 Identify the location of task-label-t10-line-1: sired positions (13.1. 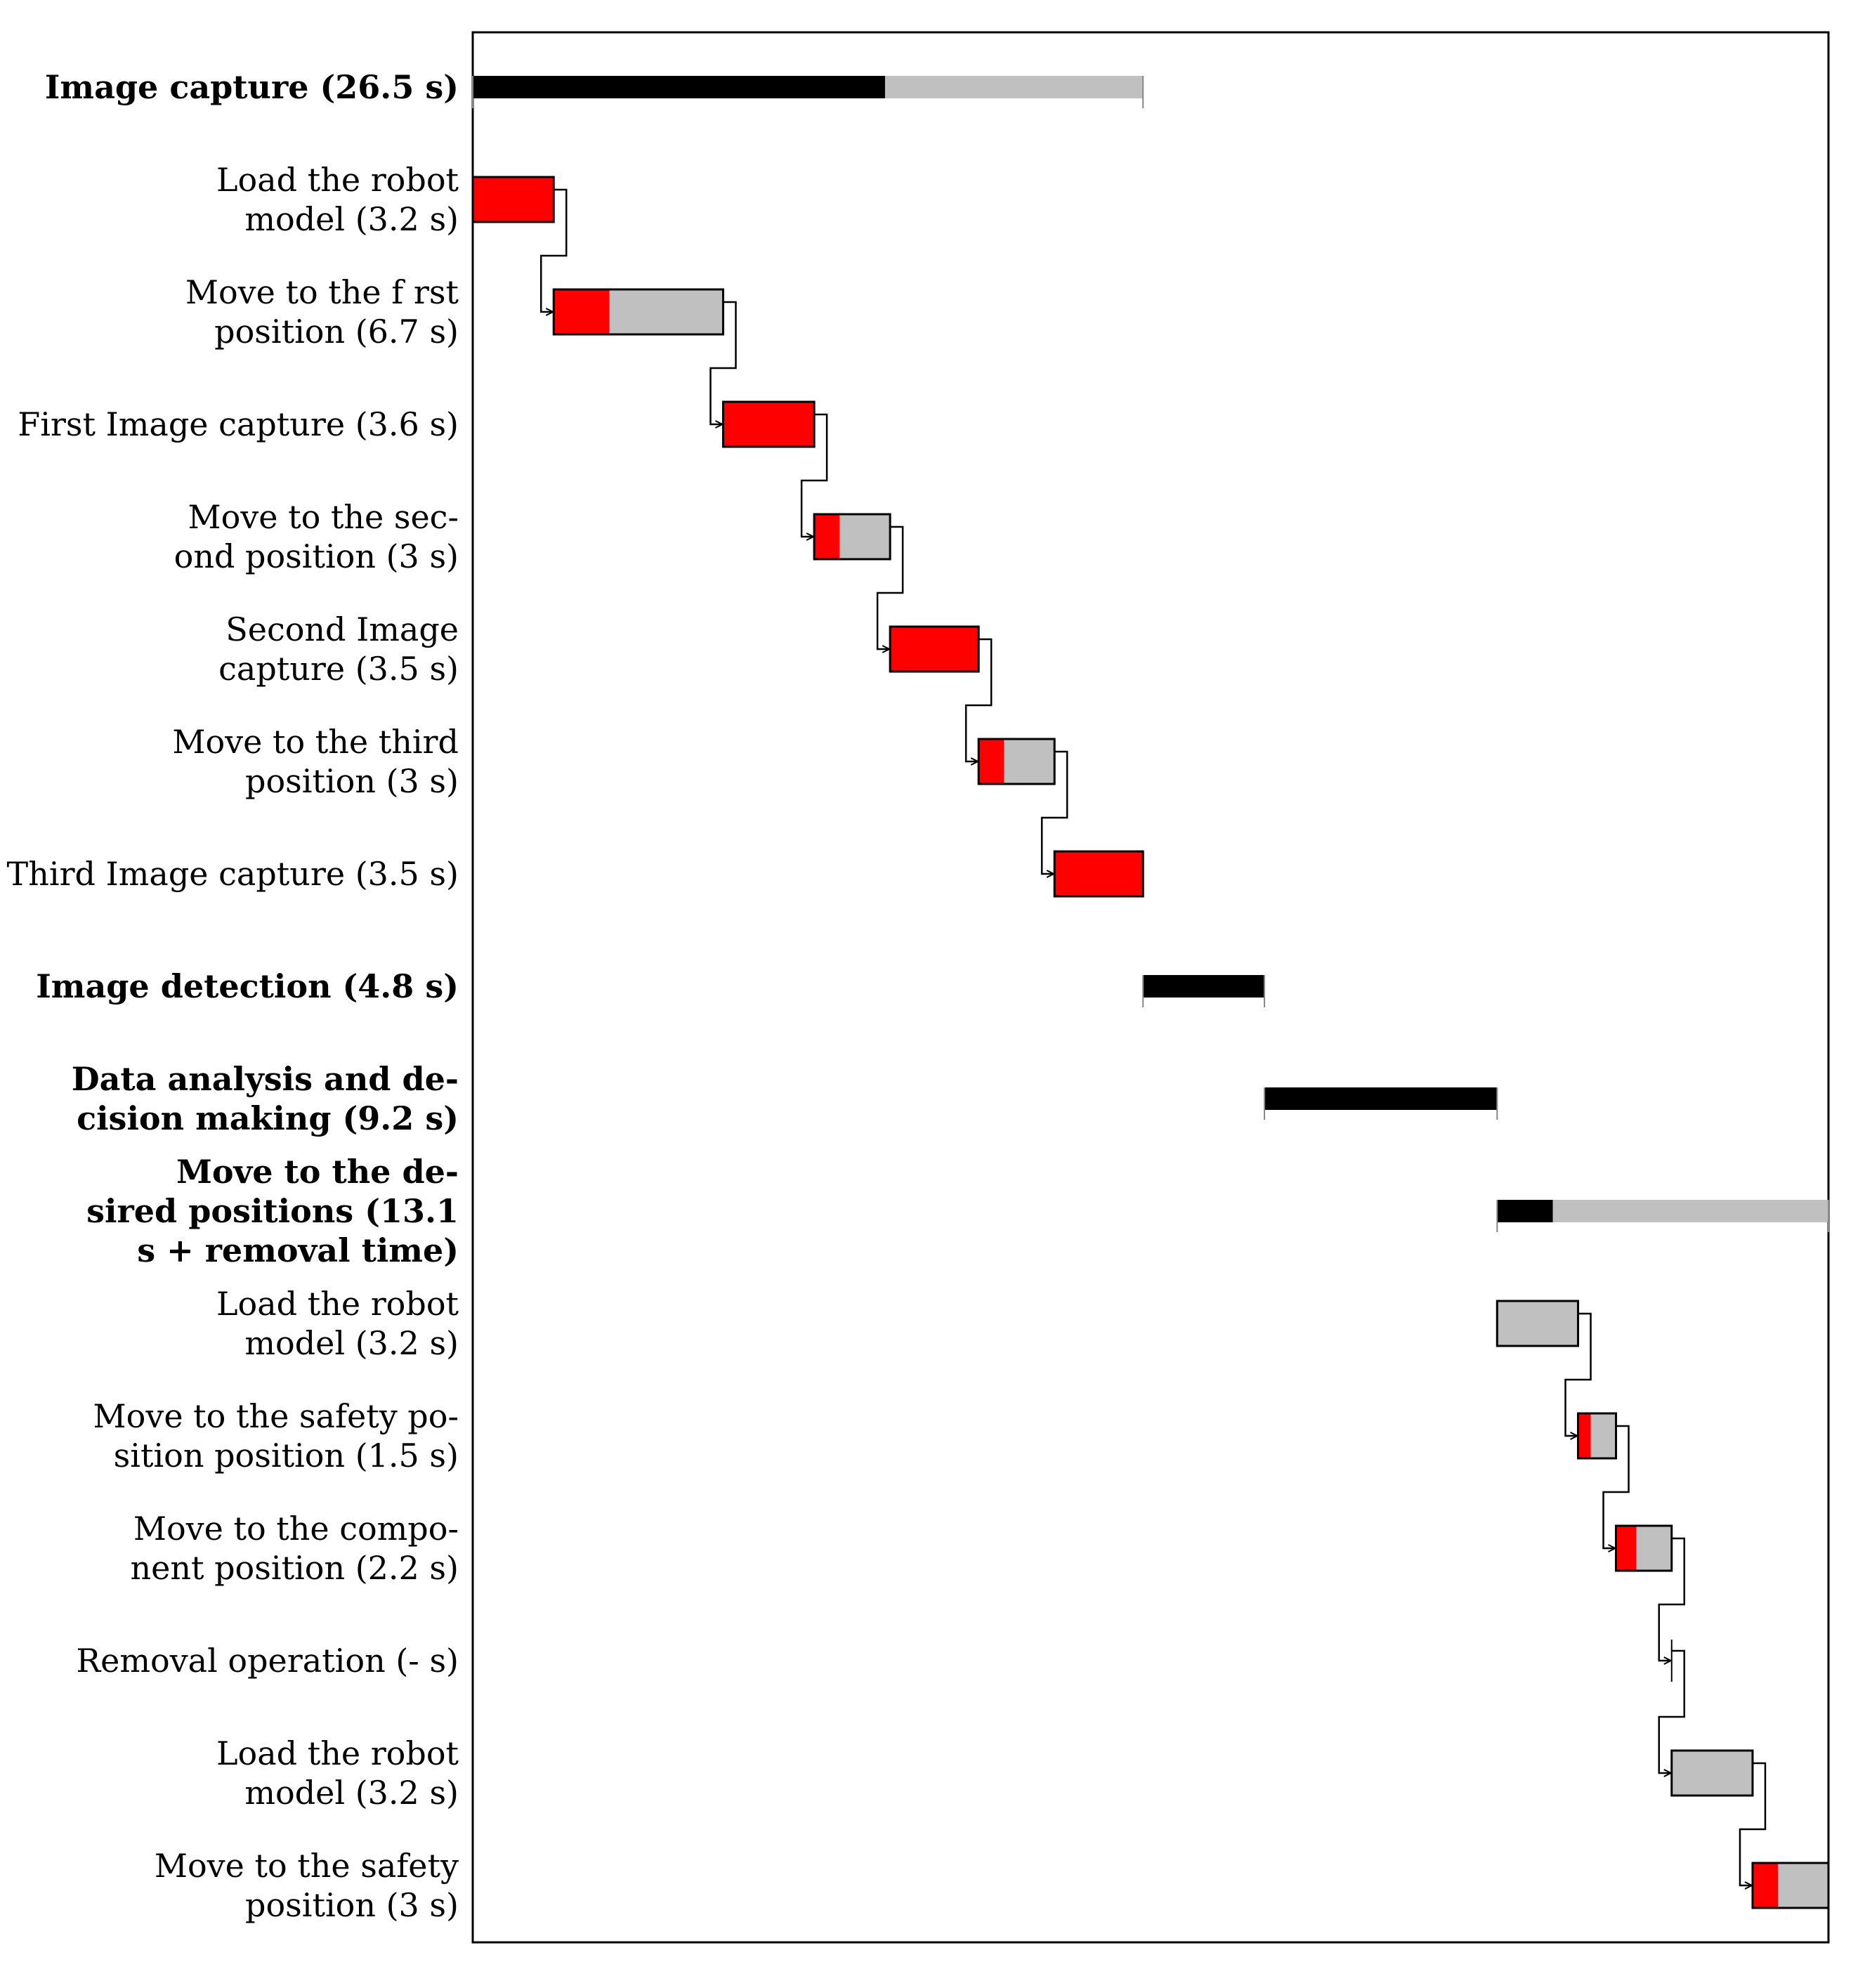
(272, 1211).